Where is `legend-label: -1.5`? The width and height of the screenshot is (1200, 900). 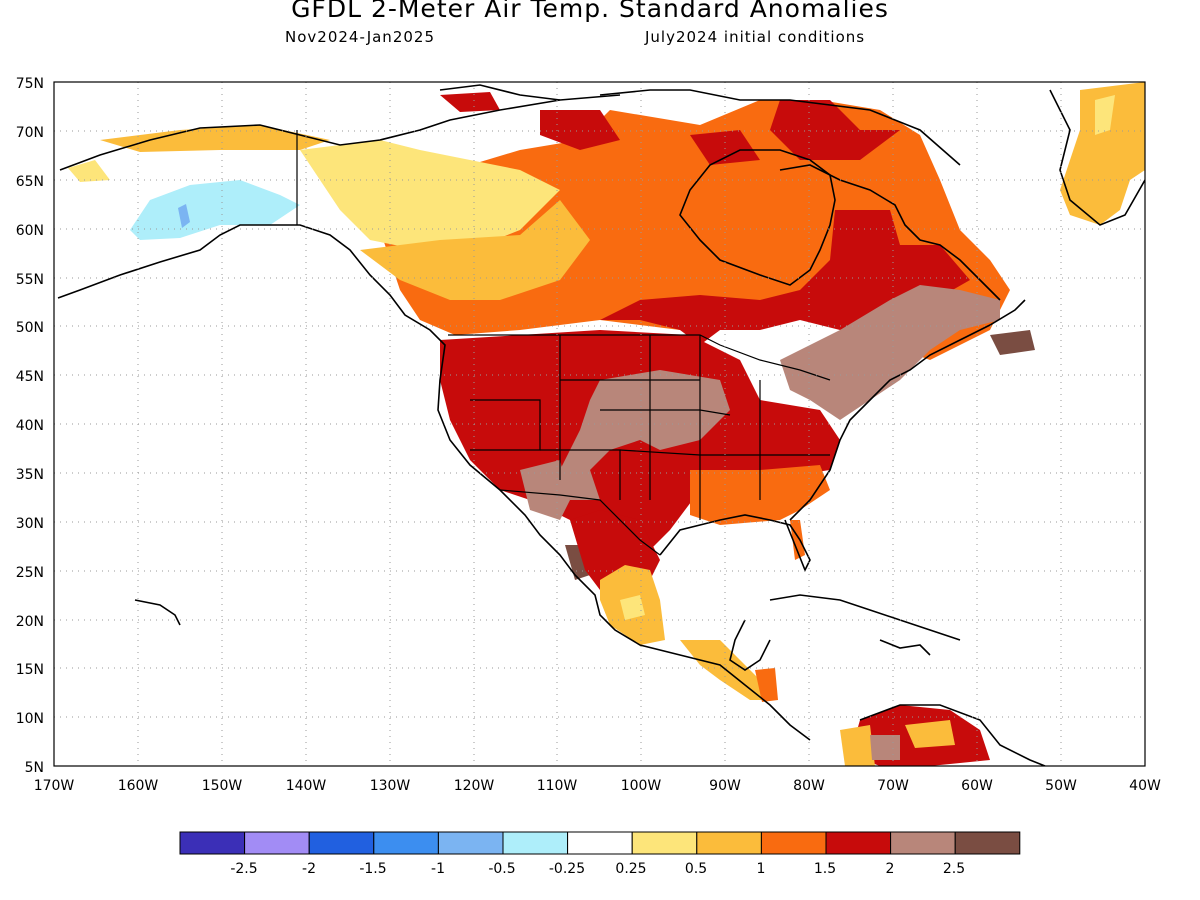 legend-label: -1.5 is located at coordinates (372, 869).